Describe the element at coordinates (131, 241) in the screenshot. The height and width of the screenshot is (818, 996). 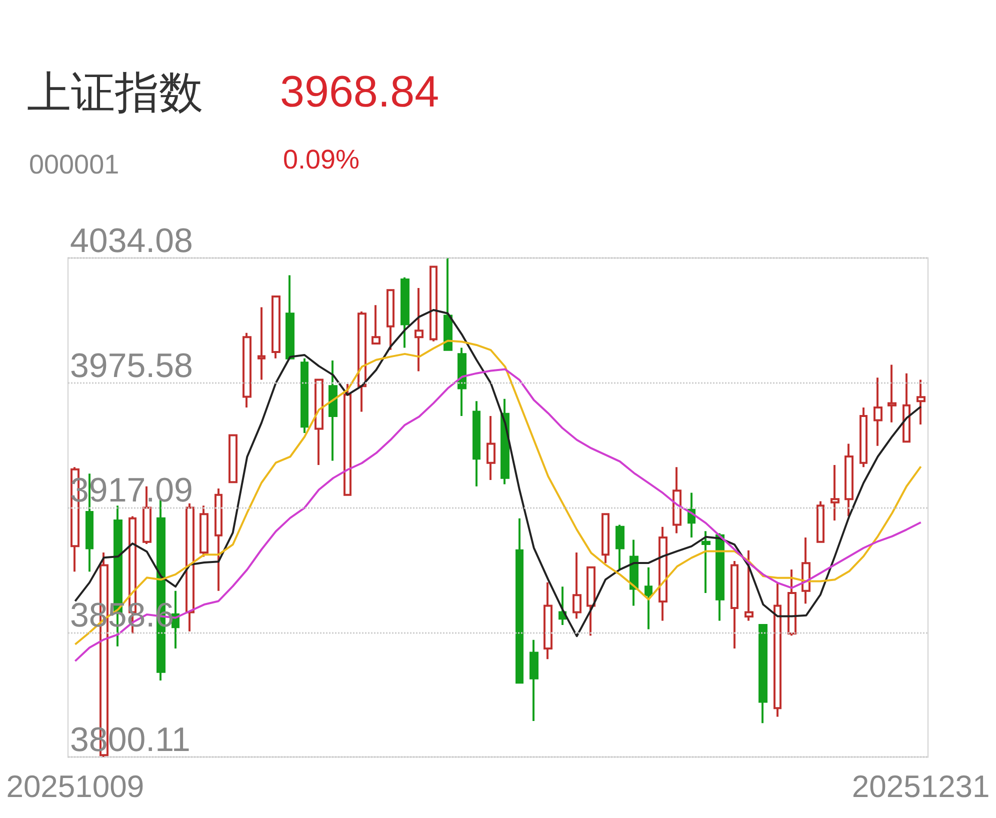
I see `y-tick-label: 4034.08` at that location.